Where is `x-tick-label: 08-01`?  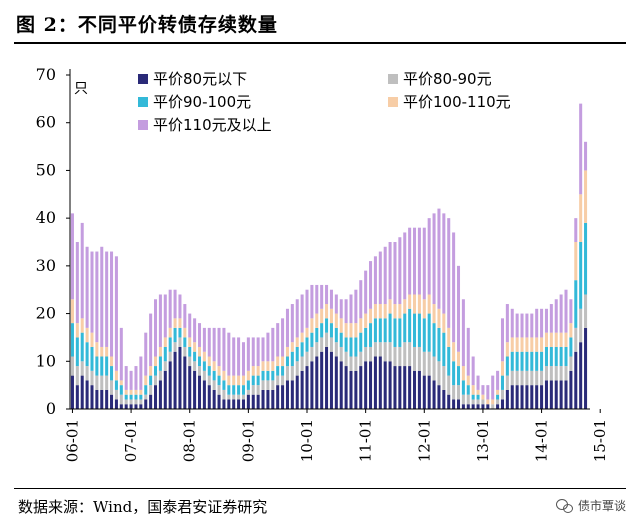 x-tick-label: 08-01 is located at coordinates (190, 440).